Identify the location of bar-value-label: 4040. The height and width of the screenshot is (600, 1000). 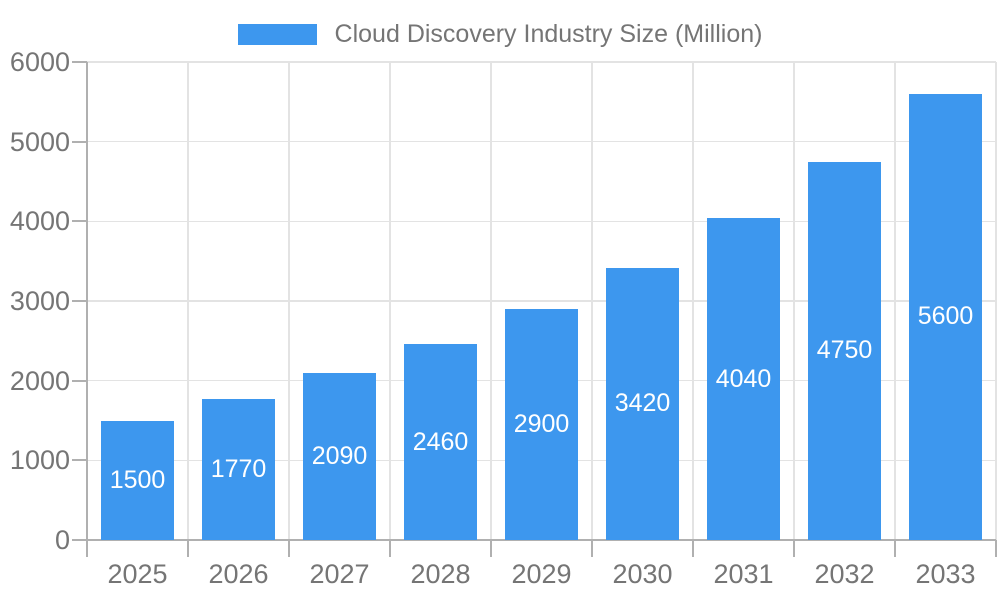
(743, 378).